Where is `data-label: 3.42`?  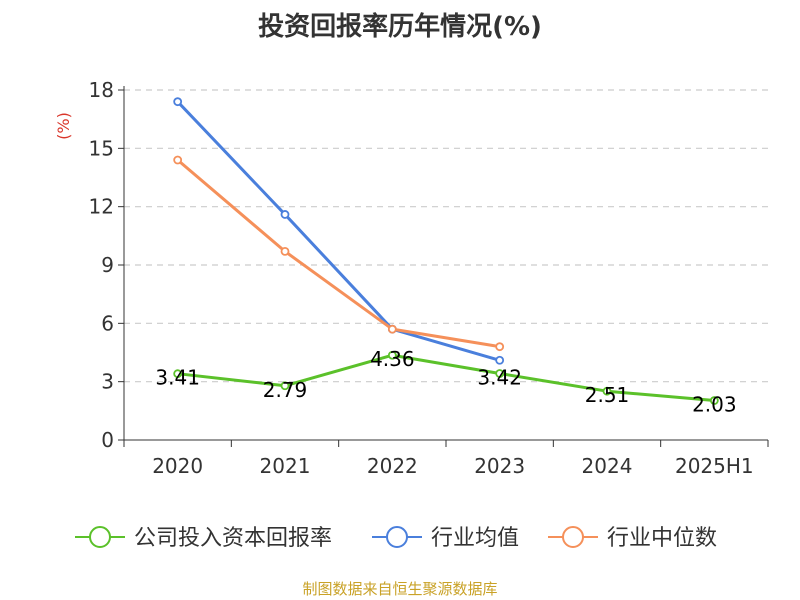
data-label: 3.42 is located at coordinates (499, 378).